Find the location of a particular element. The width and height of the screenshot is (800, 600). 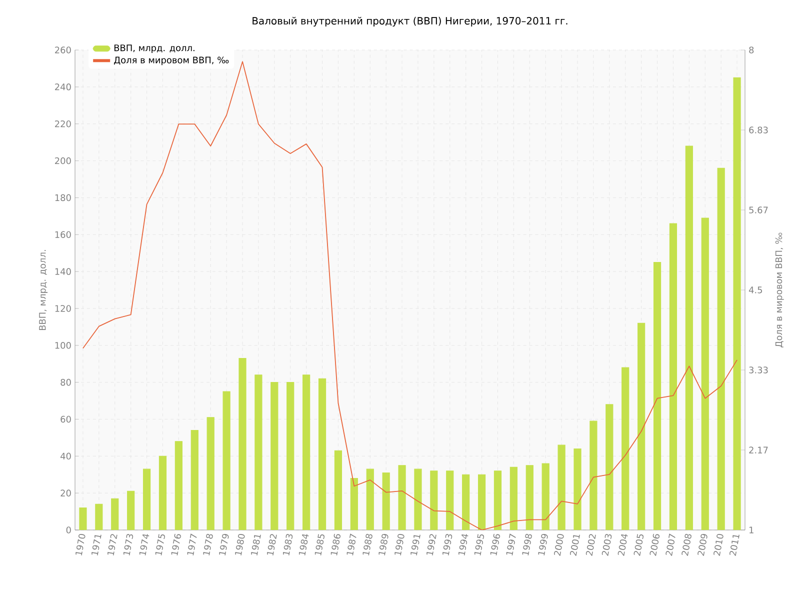

x-tick-label: 1994 is located at coordinates (463, 545).